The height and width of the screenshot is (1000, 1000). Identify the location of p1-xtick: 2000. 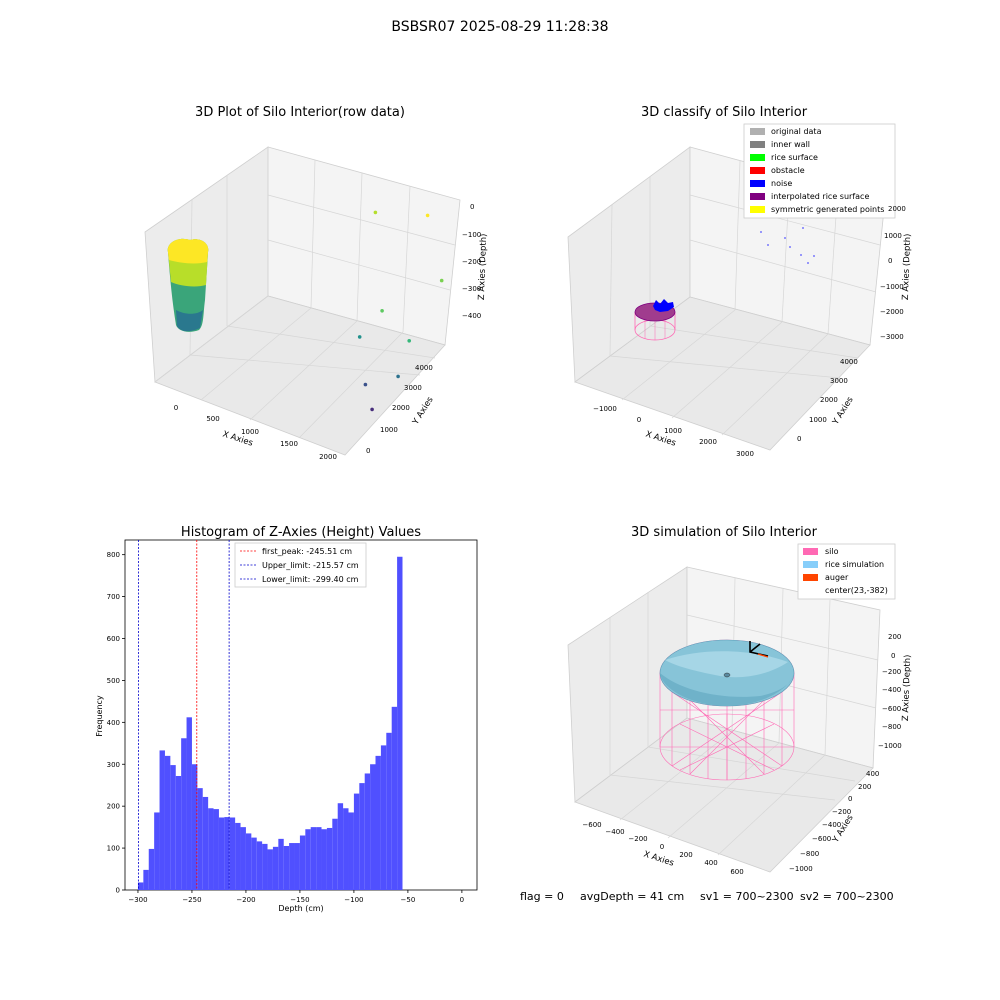
(328, 457).